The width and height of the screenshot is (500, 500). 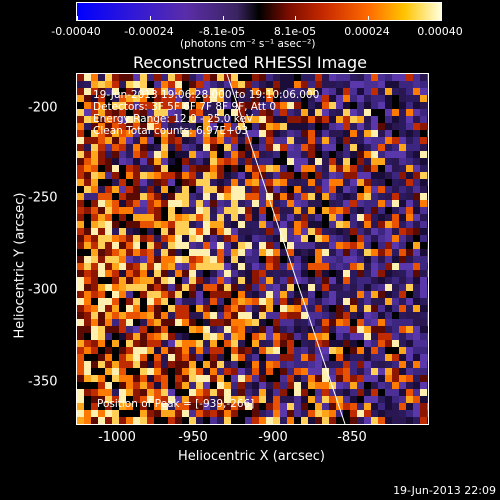 What do you see at coordinates (295, 31) in the screenshot?
I see `colorbar-tick-label: 8.1e-05` at bounding box center [295, 31].